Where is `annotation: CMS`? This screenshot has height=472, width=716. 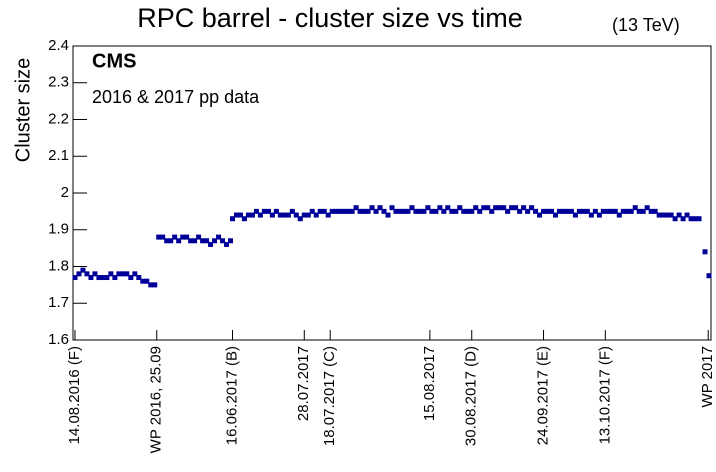
annotation: CMS is located at coordinates (114, 61).